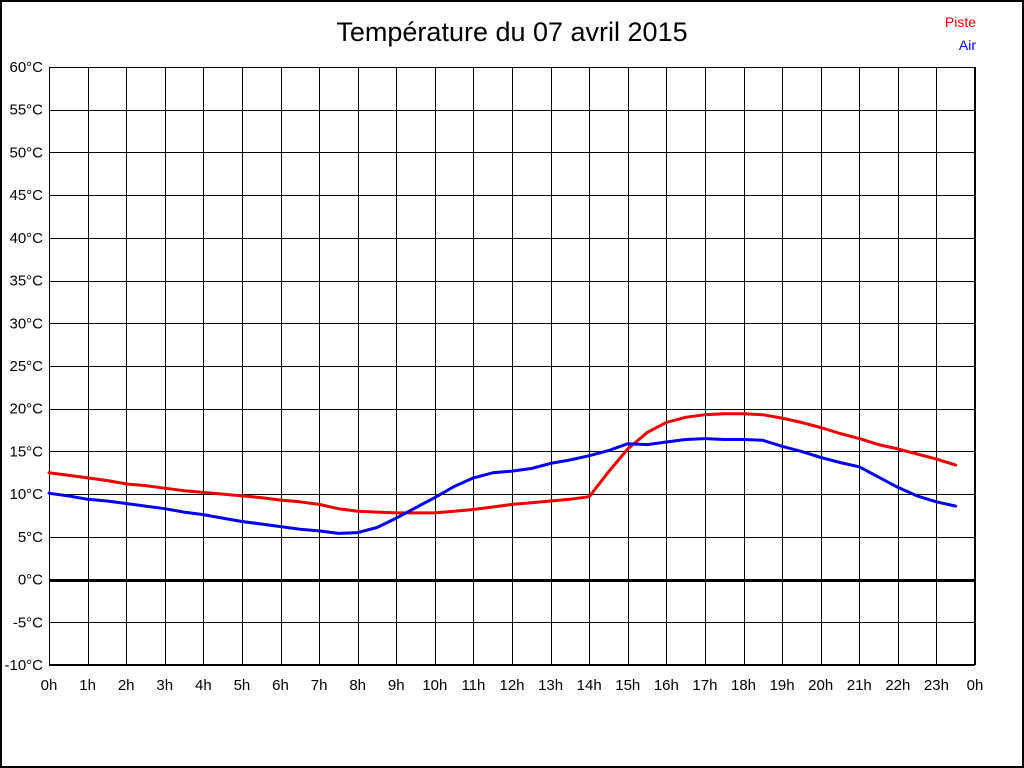 The width and height of the screenshot is (1024, 768). What do you see at coordinates (967, 45) in the screenshot?
I see `legend-air-label: Air` at bounding box center [967, 45].